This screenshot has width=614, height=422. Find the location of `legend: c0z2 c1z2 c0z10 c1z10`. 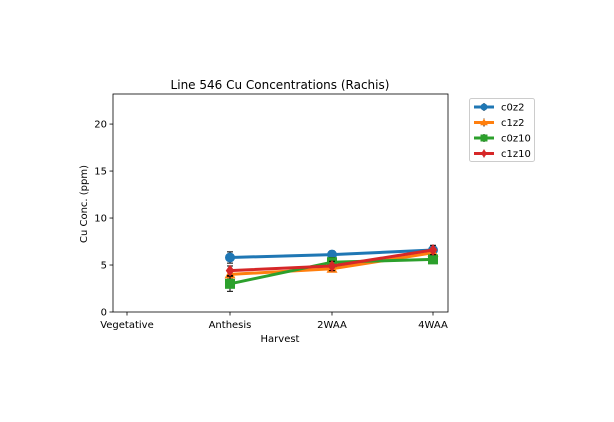

legend: c0z2 c1z2 c0z10 c1z10 is located at coordinates (502, 130).